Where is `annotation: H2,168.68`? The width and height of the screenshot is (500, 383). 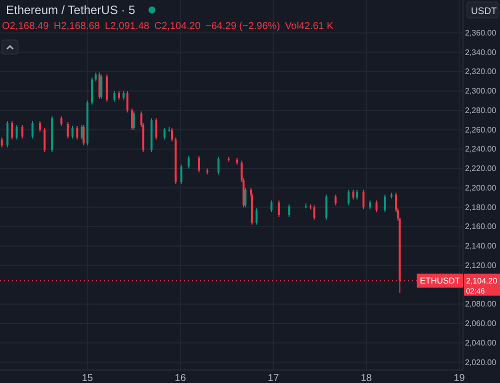 annotation: H2,168.68 is located at coordinates (77, 26).